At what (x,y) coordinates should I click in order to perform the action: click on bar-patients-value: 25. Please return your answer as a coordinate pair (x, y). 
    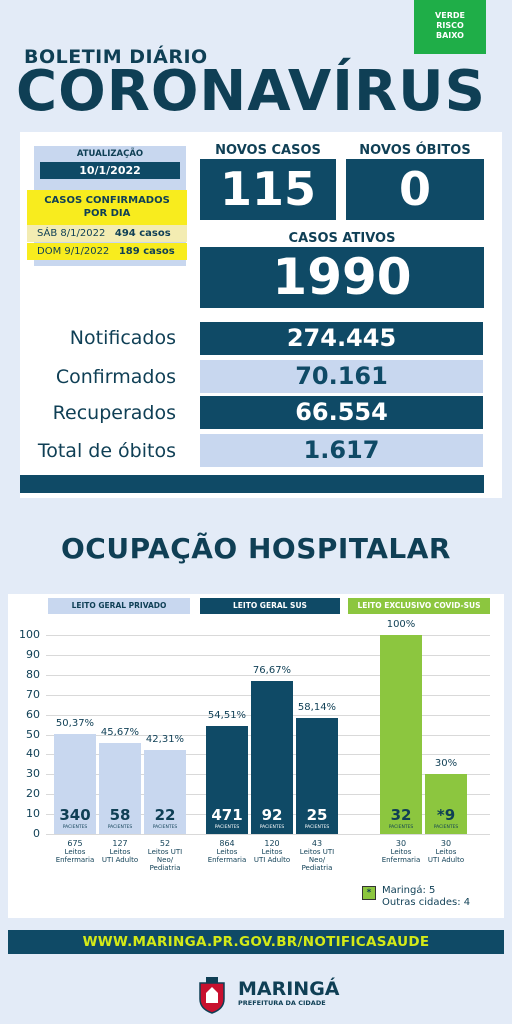
    Looking at the image, I should click on (317, 815).